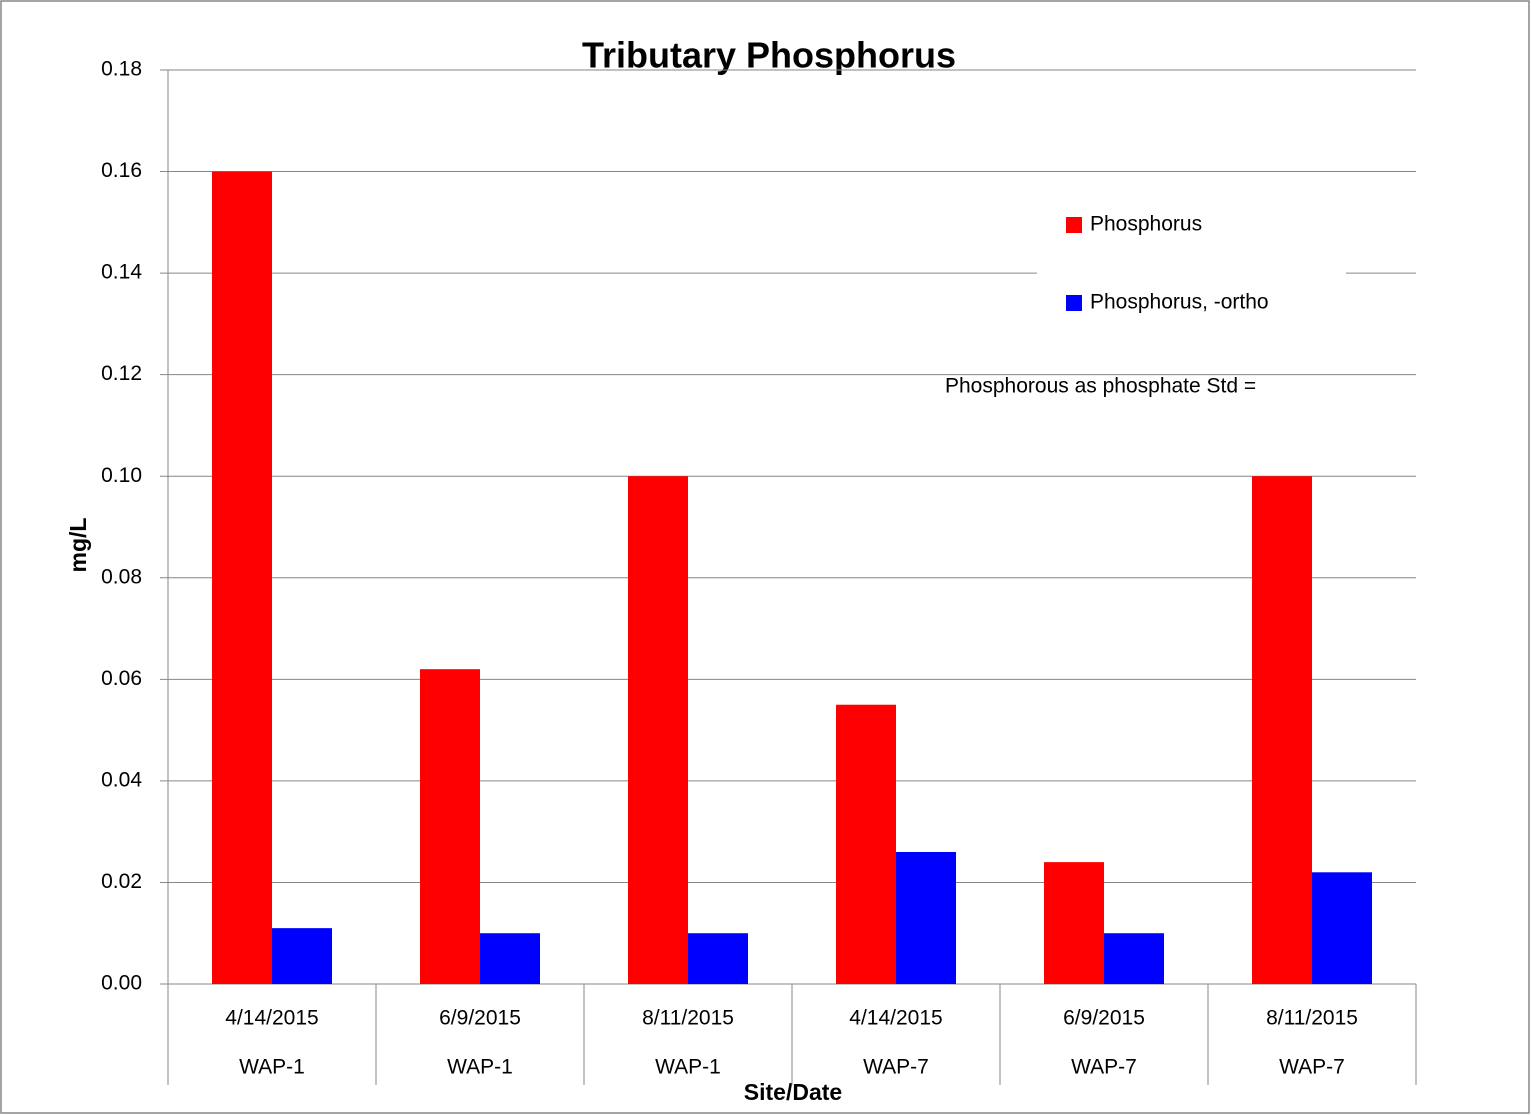 Image resolution: width=1531 pixels, height=1115 pixels. Describe the element at coordinates (121, 779) in the screenshot. I see `y-tick-label: 0.04` at that location.